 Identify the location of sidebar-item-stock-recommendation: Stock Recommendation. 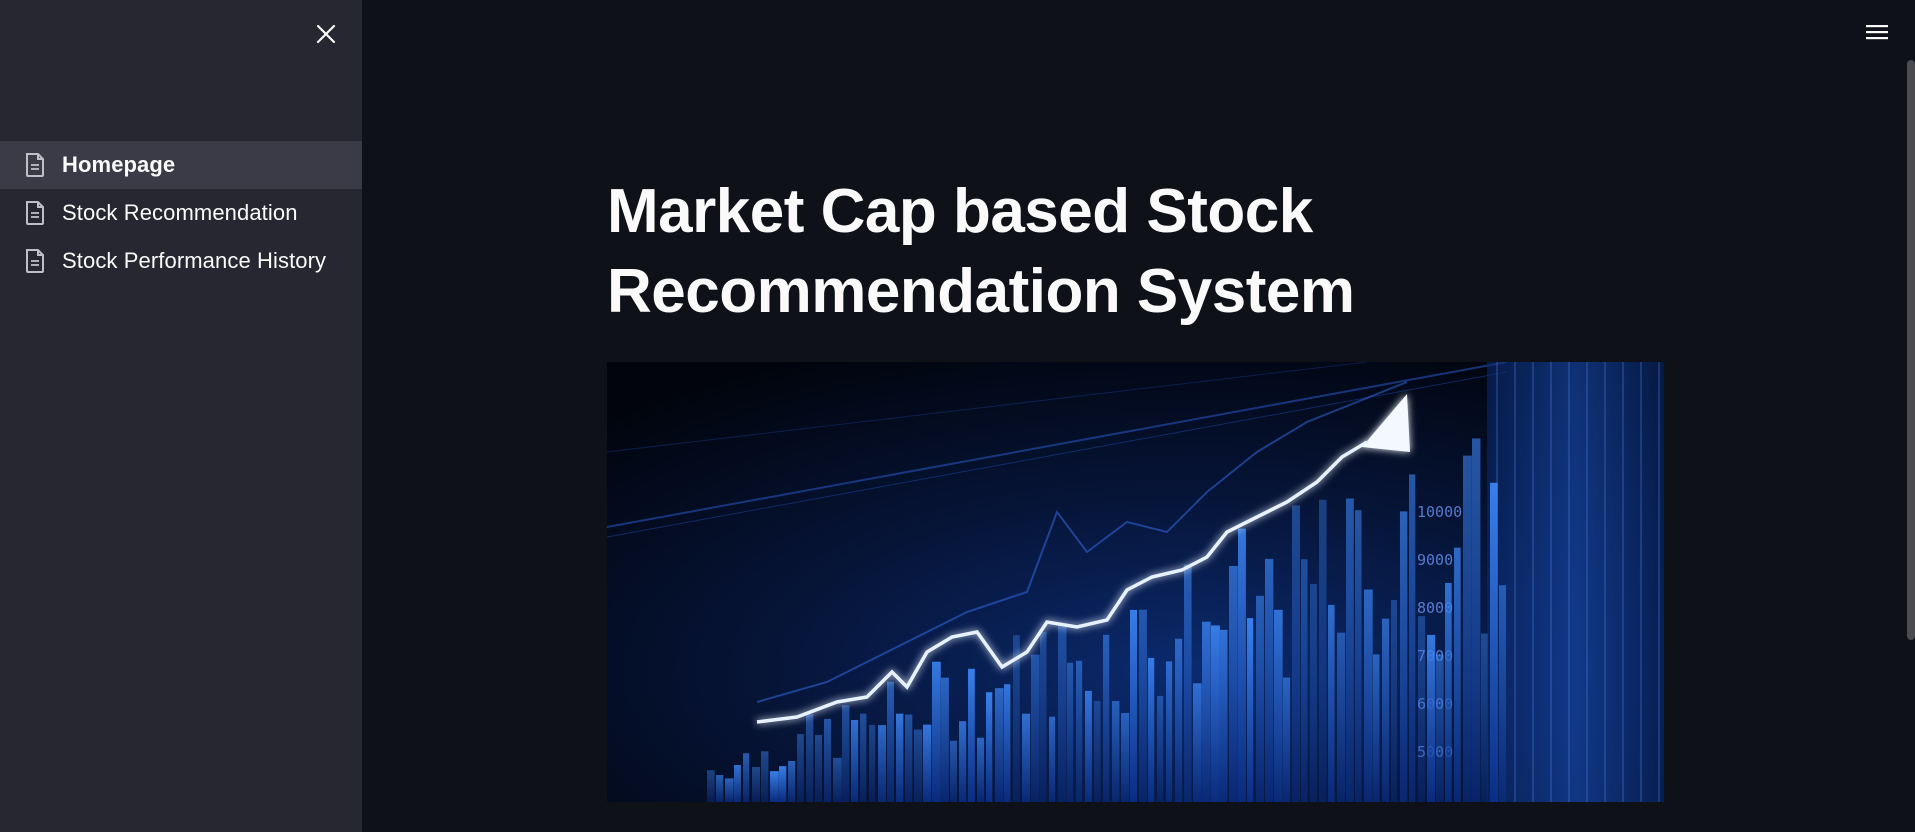
(181, 213).